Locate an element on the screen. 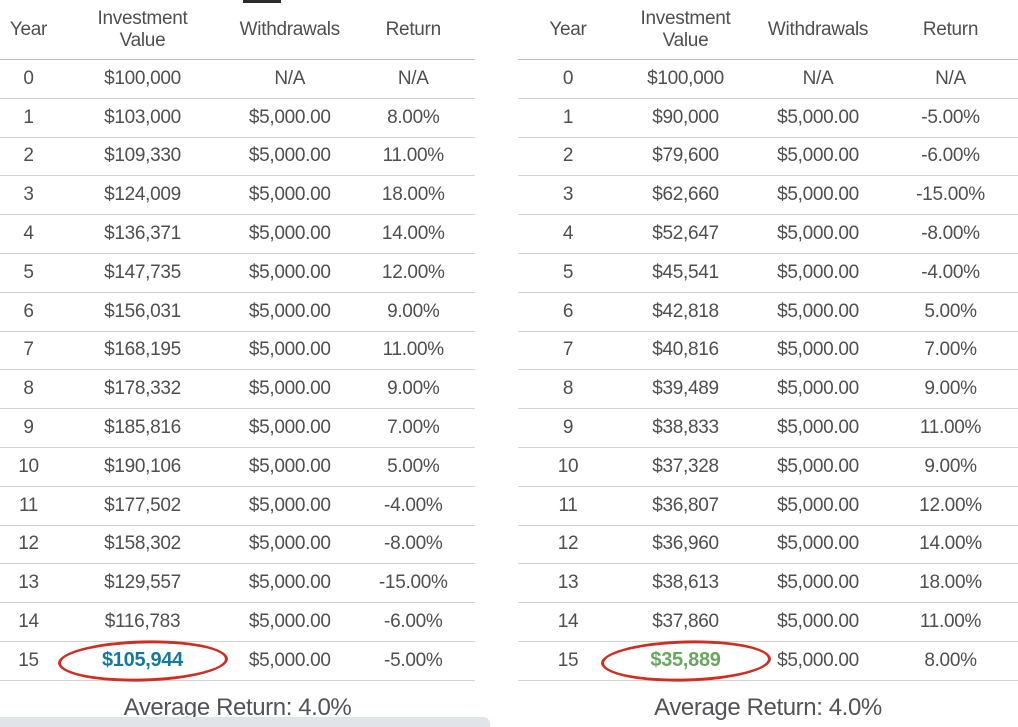 This screenshot has width=1018, height=727. top-crop-mark is located at coordinates (262, 1).